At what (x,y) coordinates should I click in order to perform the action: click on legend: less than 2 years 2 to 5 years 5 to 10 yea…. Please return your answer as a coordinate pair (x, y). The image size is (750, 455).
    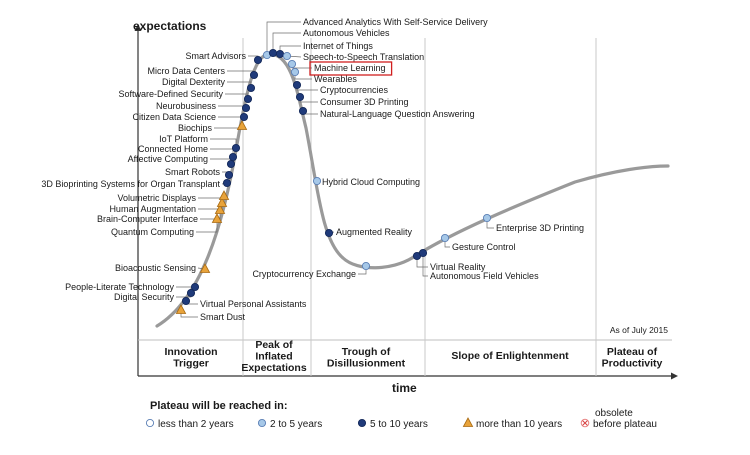
    Looking at the image, I should click on (401, 419).